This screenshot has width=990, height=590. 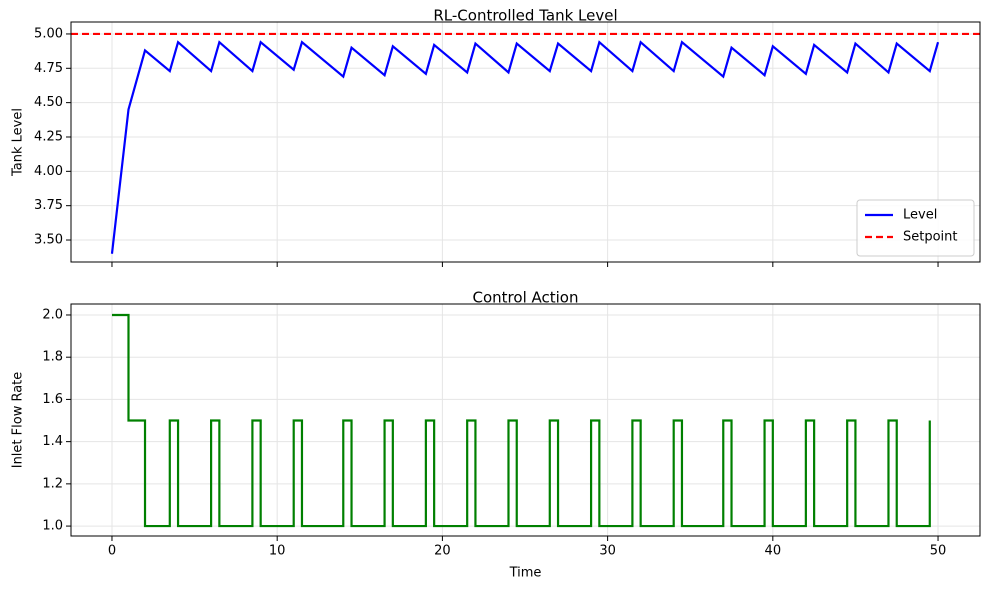 What do you see at coordinates (525, 573) in the screenshot?
I see `x-axis-label: Time` at bounding box center [525, 573].